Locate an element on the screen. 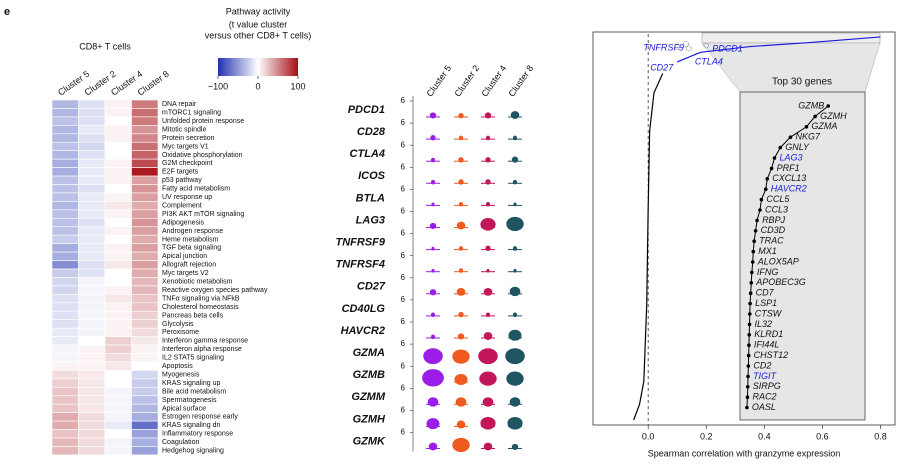 The height and width of the screenshot is (465, 900). gene-label: PDCD1 is located at coordinates (727, 48).